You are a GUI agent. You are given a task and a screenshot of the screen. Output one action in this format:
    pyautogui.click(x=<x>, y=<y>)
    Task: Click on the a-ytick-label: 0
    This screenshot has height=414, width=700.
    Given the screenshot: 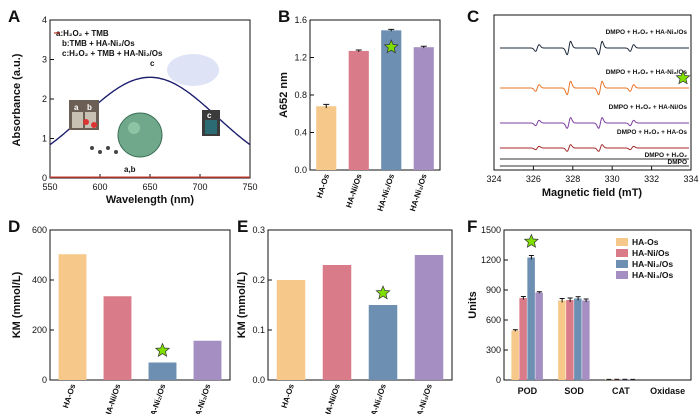 What is the action you would take?
    pyautogui.click(x=44, y=178)
    